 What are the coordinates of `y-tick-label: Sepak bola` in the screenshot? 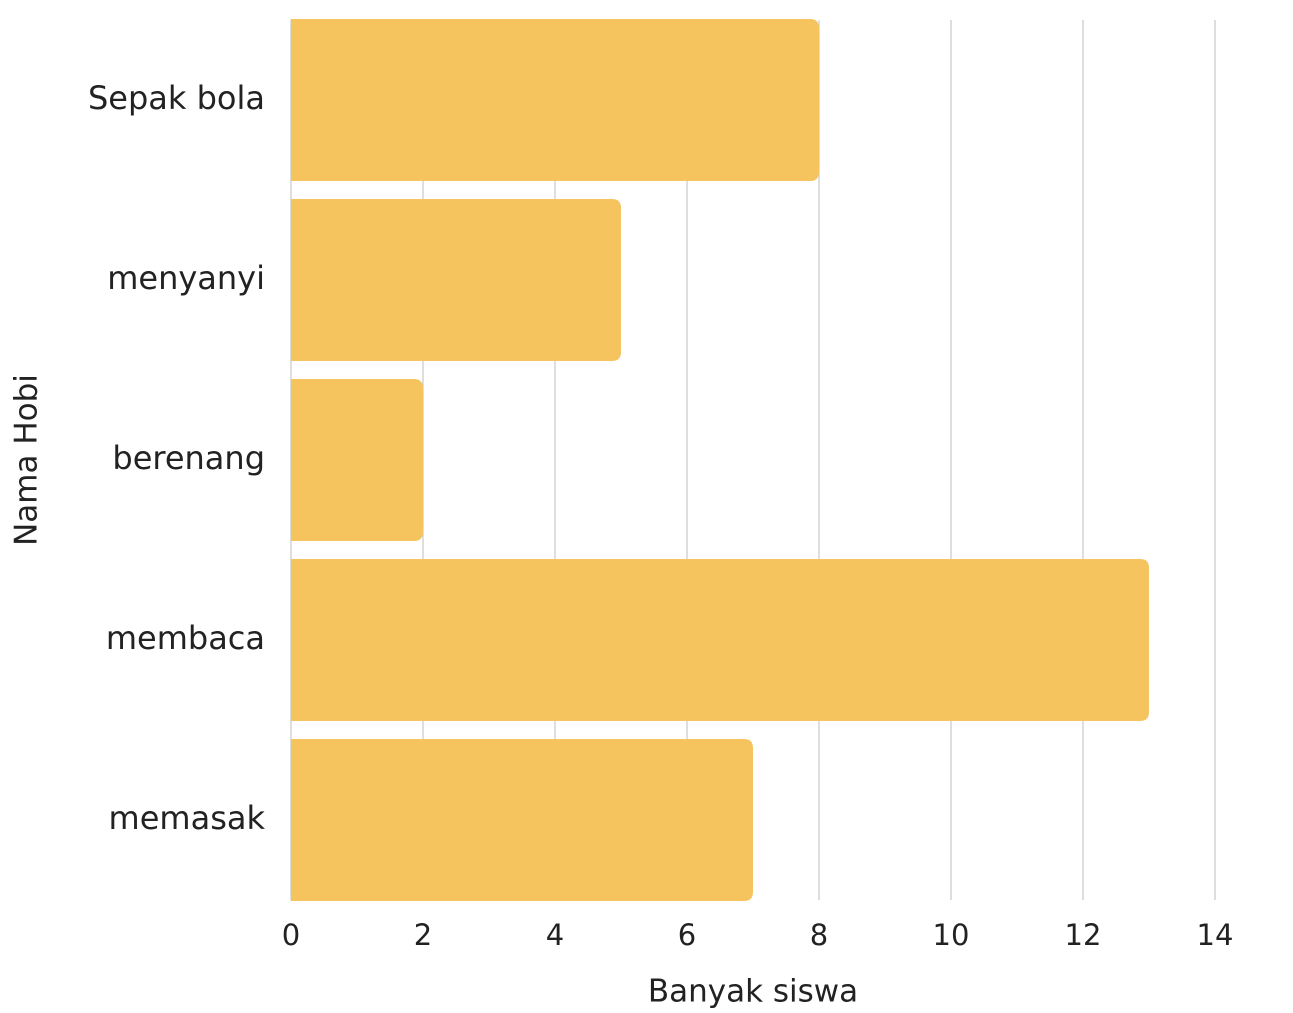 It's located at (176, 98).